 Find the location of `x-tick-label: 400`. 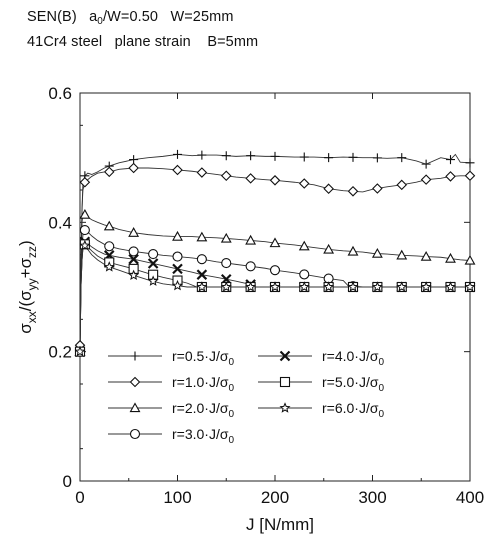

x-tick-label: 400 is located at coordinates (470, 497).